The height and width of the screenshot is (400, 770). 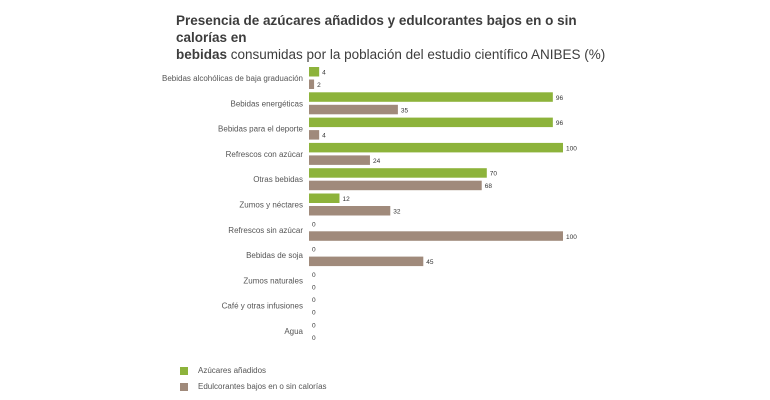 What do you see at coordinates (184, 370) in the screenshot?
I see `legend-swatch-added-sugar` at bounding box center [184, 370].